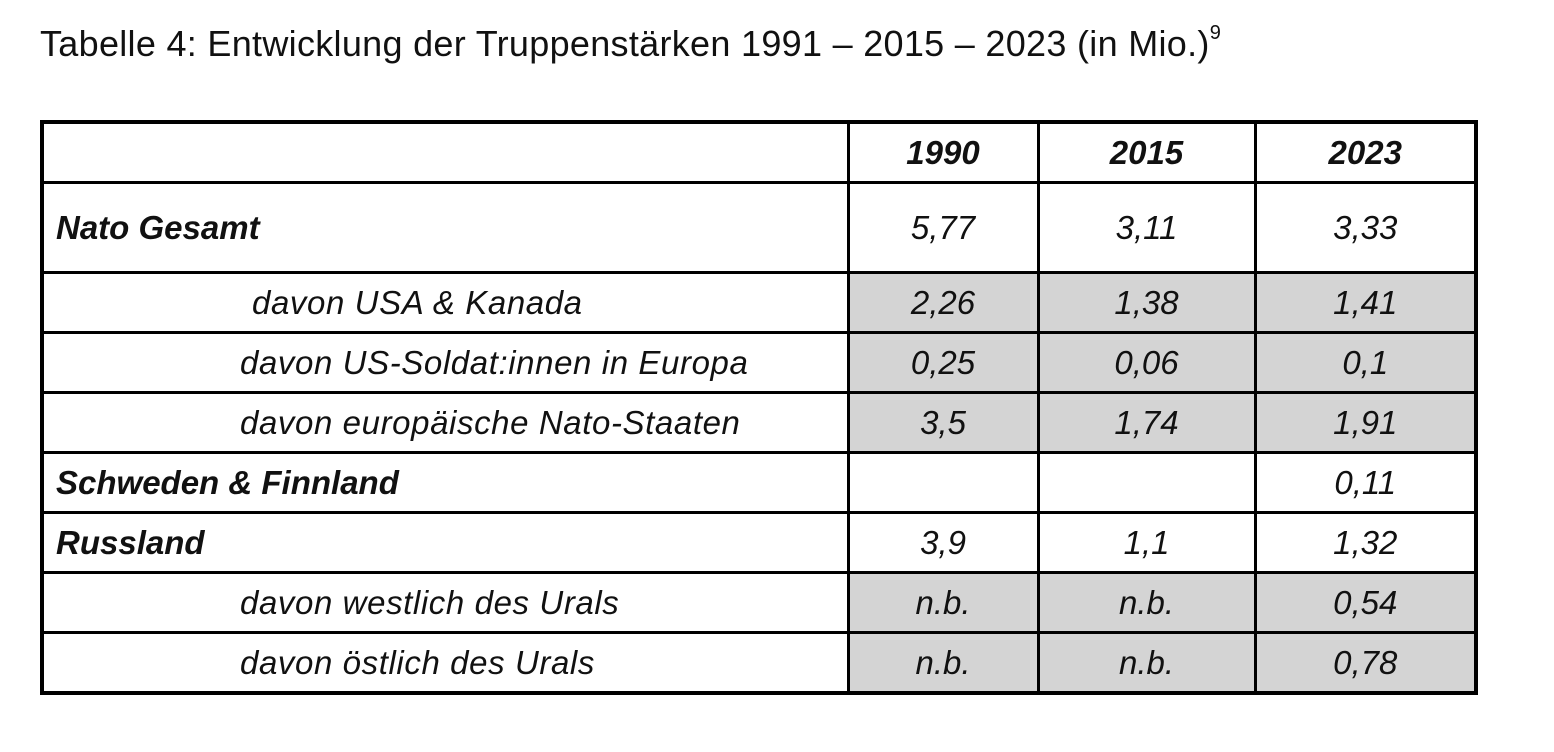 The height and width of the screenshot is (752, 1554). What do you see at coordinates (1365, 422) in the screenshot?
I see `cell-2023: 1,91` at bounding box center [1365, 422].